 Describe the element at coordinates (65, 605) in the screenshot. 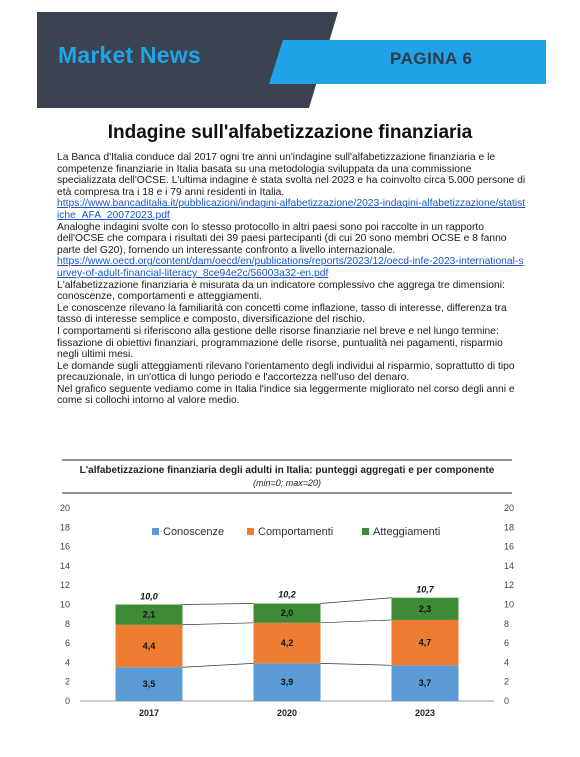

I see `y-tick-label-left: 10` at that location.